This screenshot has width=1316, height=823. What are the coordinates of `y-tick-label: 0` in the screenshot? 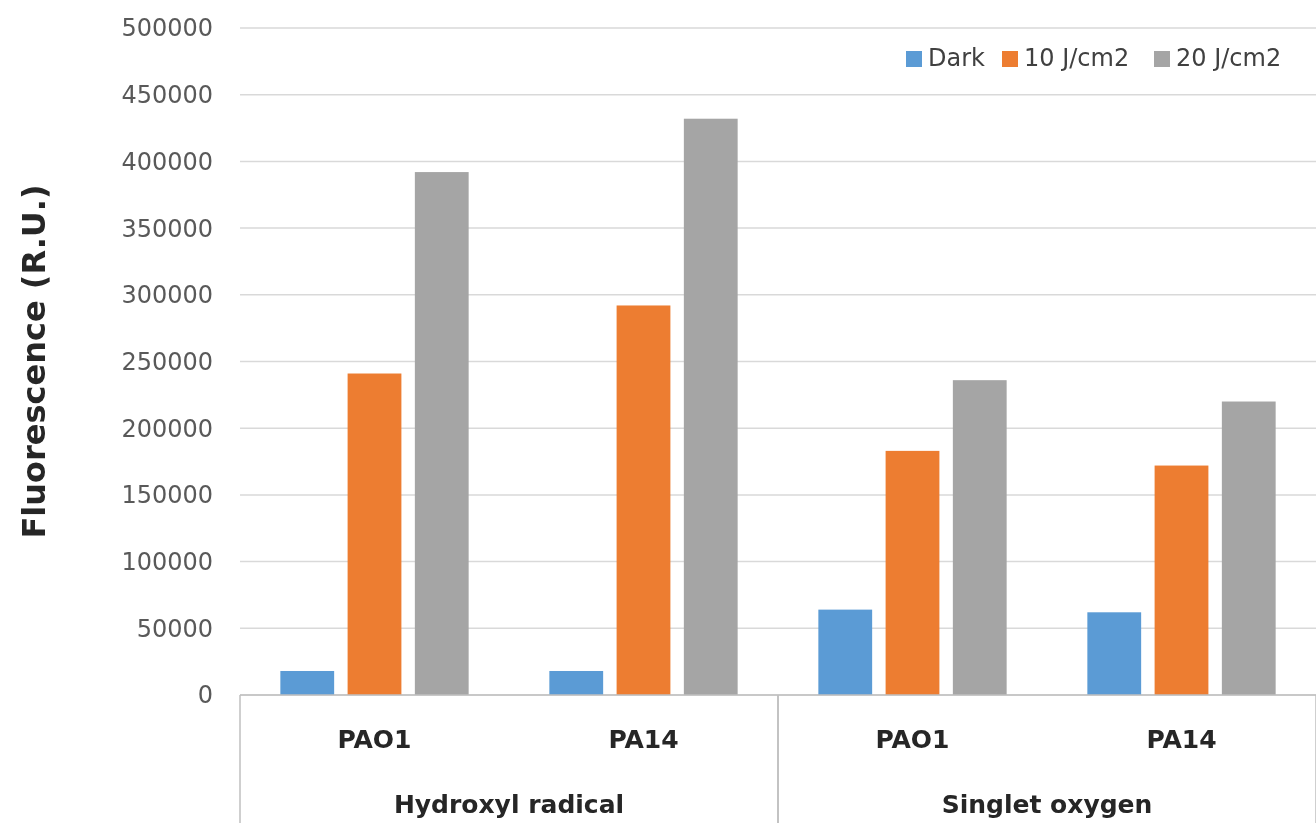 It's located at (205, 695).